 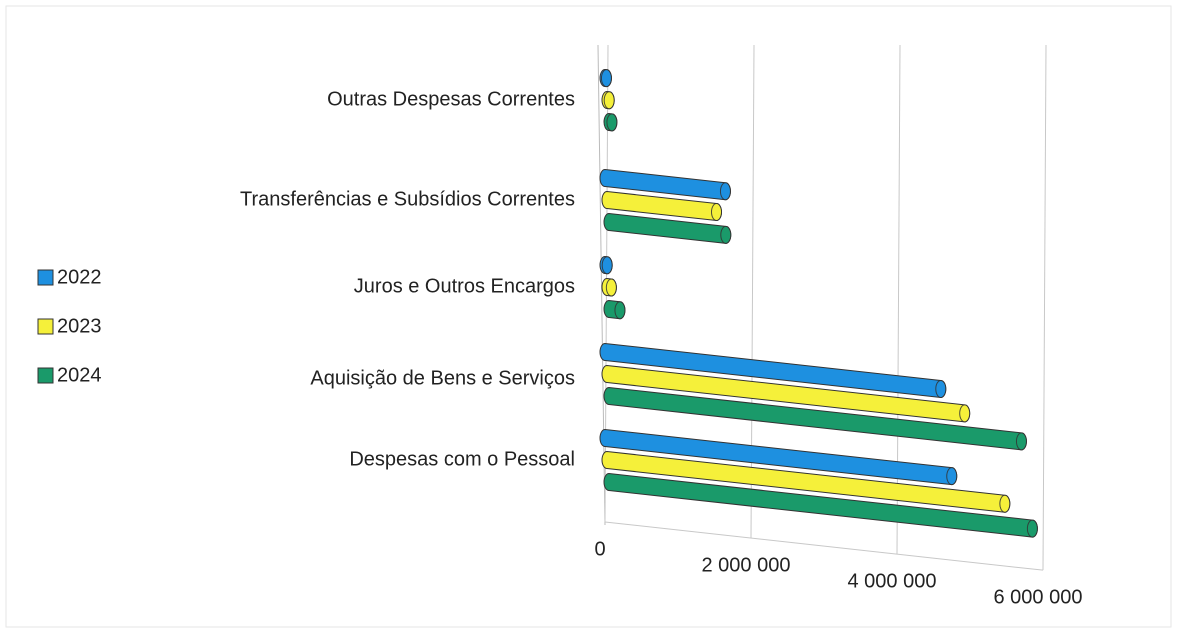 What do you see at coordinates (462, 459) in the screenshot?
I see `category-label: Despesas com o Pessoal` at bounding box center [462, 459].